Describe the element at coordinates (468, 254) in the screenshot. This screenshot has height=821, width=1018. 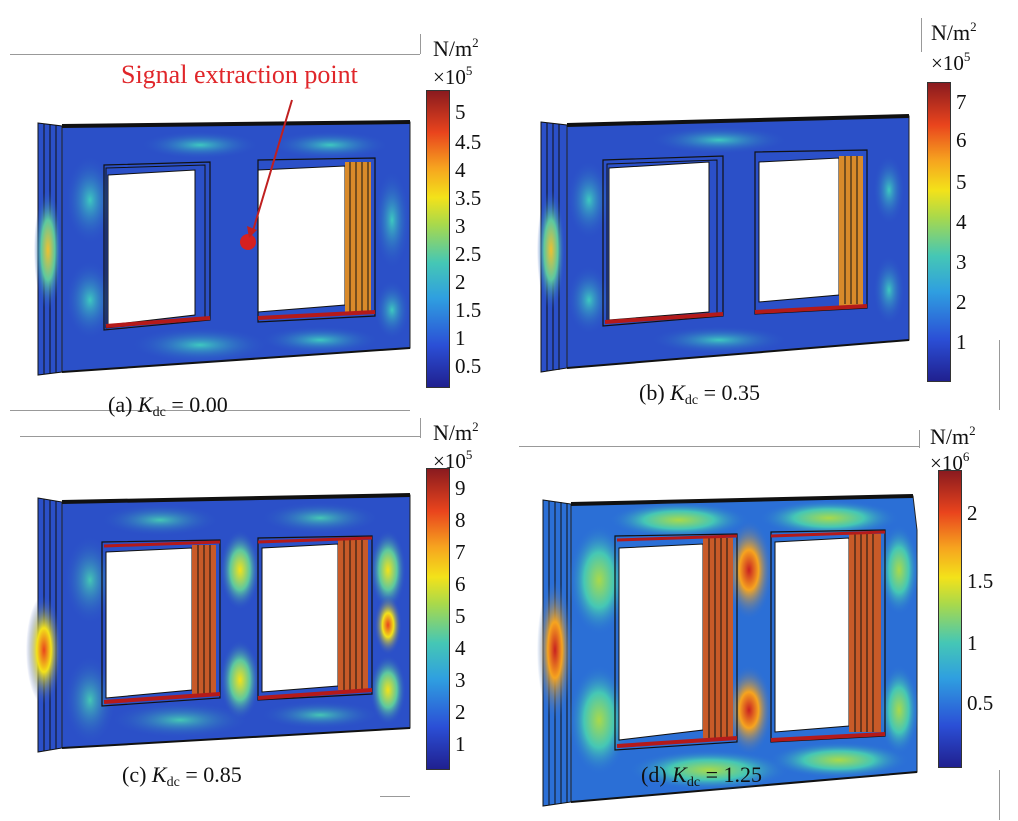
I see `colorbar-tick: 2.5` at that location.